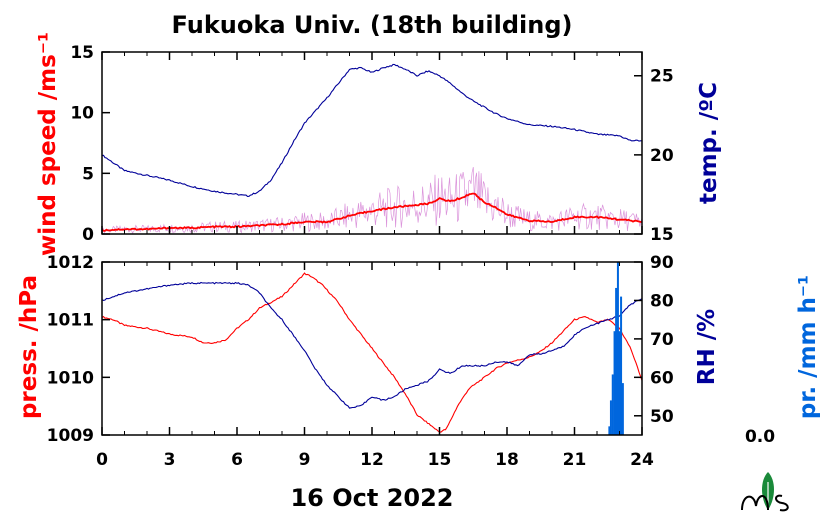 This screenshot has width=834, height=520. I want to click on left-tick-label: 0, so click(88, 235).